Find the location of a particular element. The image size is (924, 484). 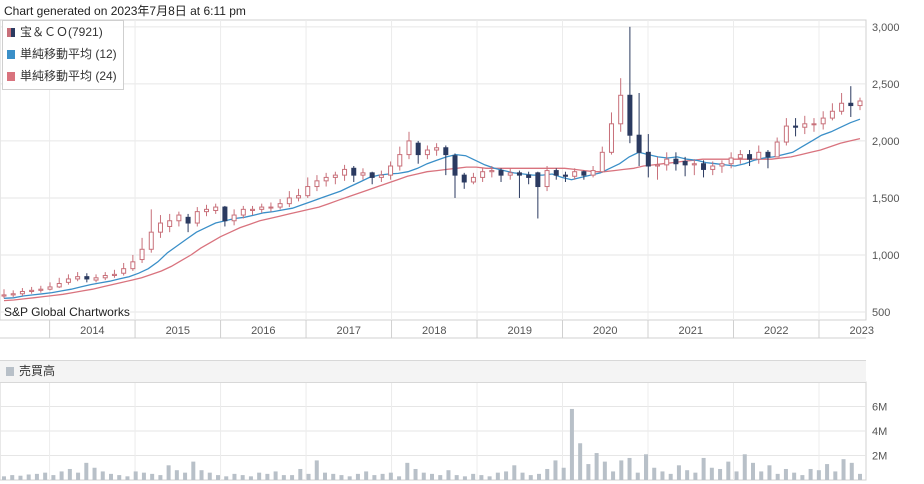

pink-square-icon is located at coordinates (11, 76).